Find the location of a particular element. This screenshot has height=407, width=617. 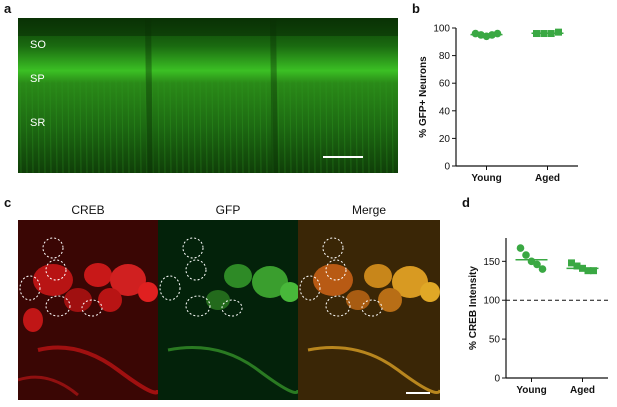

layer-label-so: SO is located at coordinates (38, 45).